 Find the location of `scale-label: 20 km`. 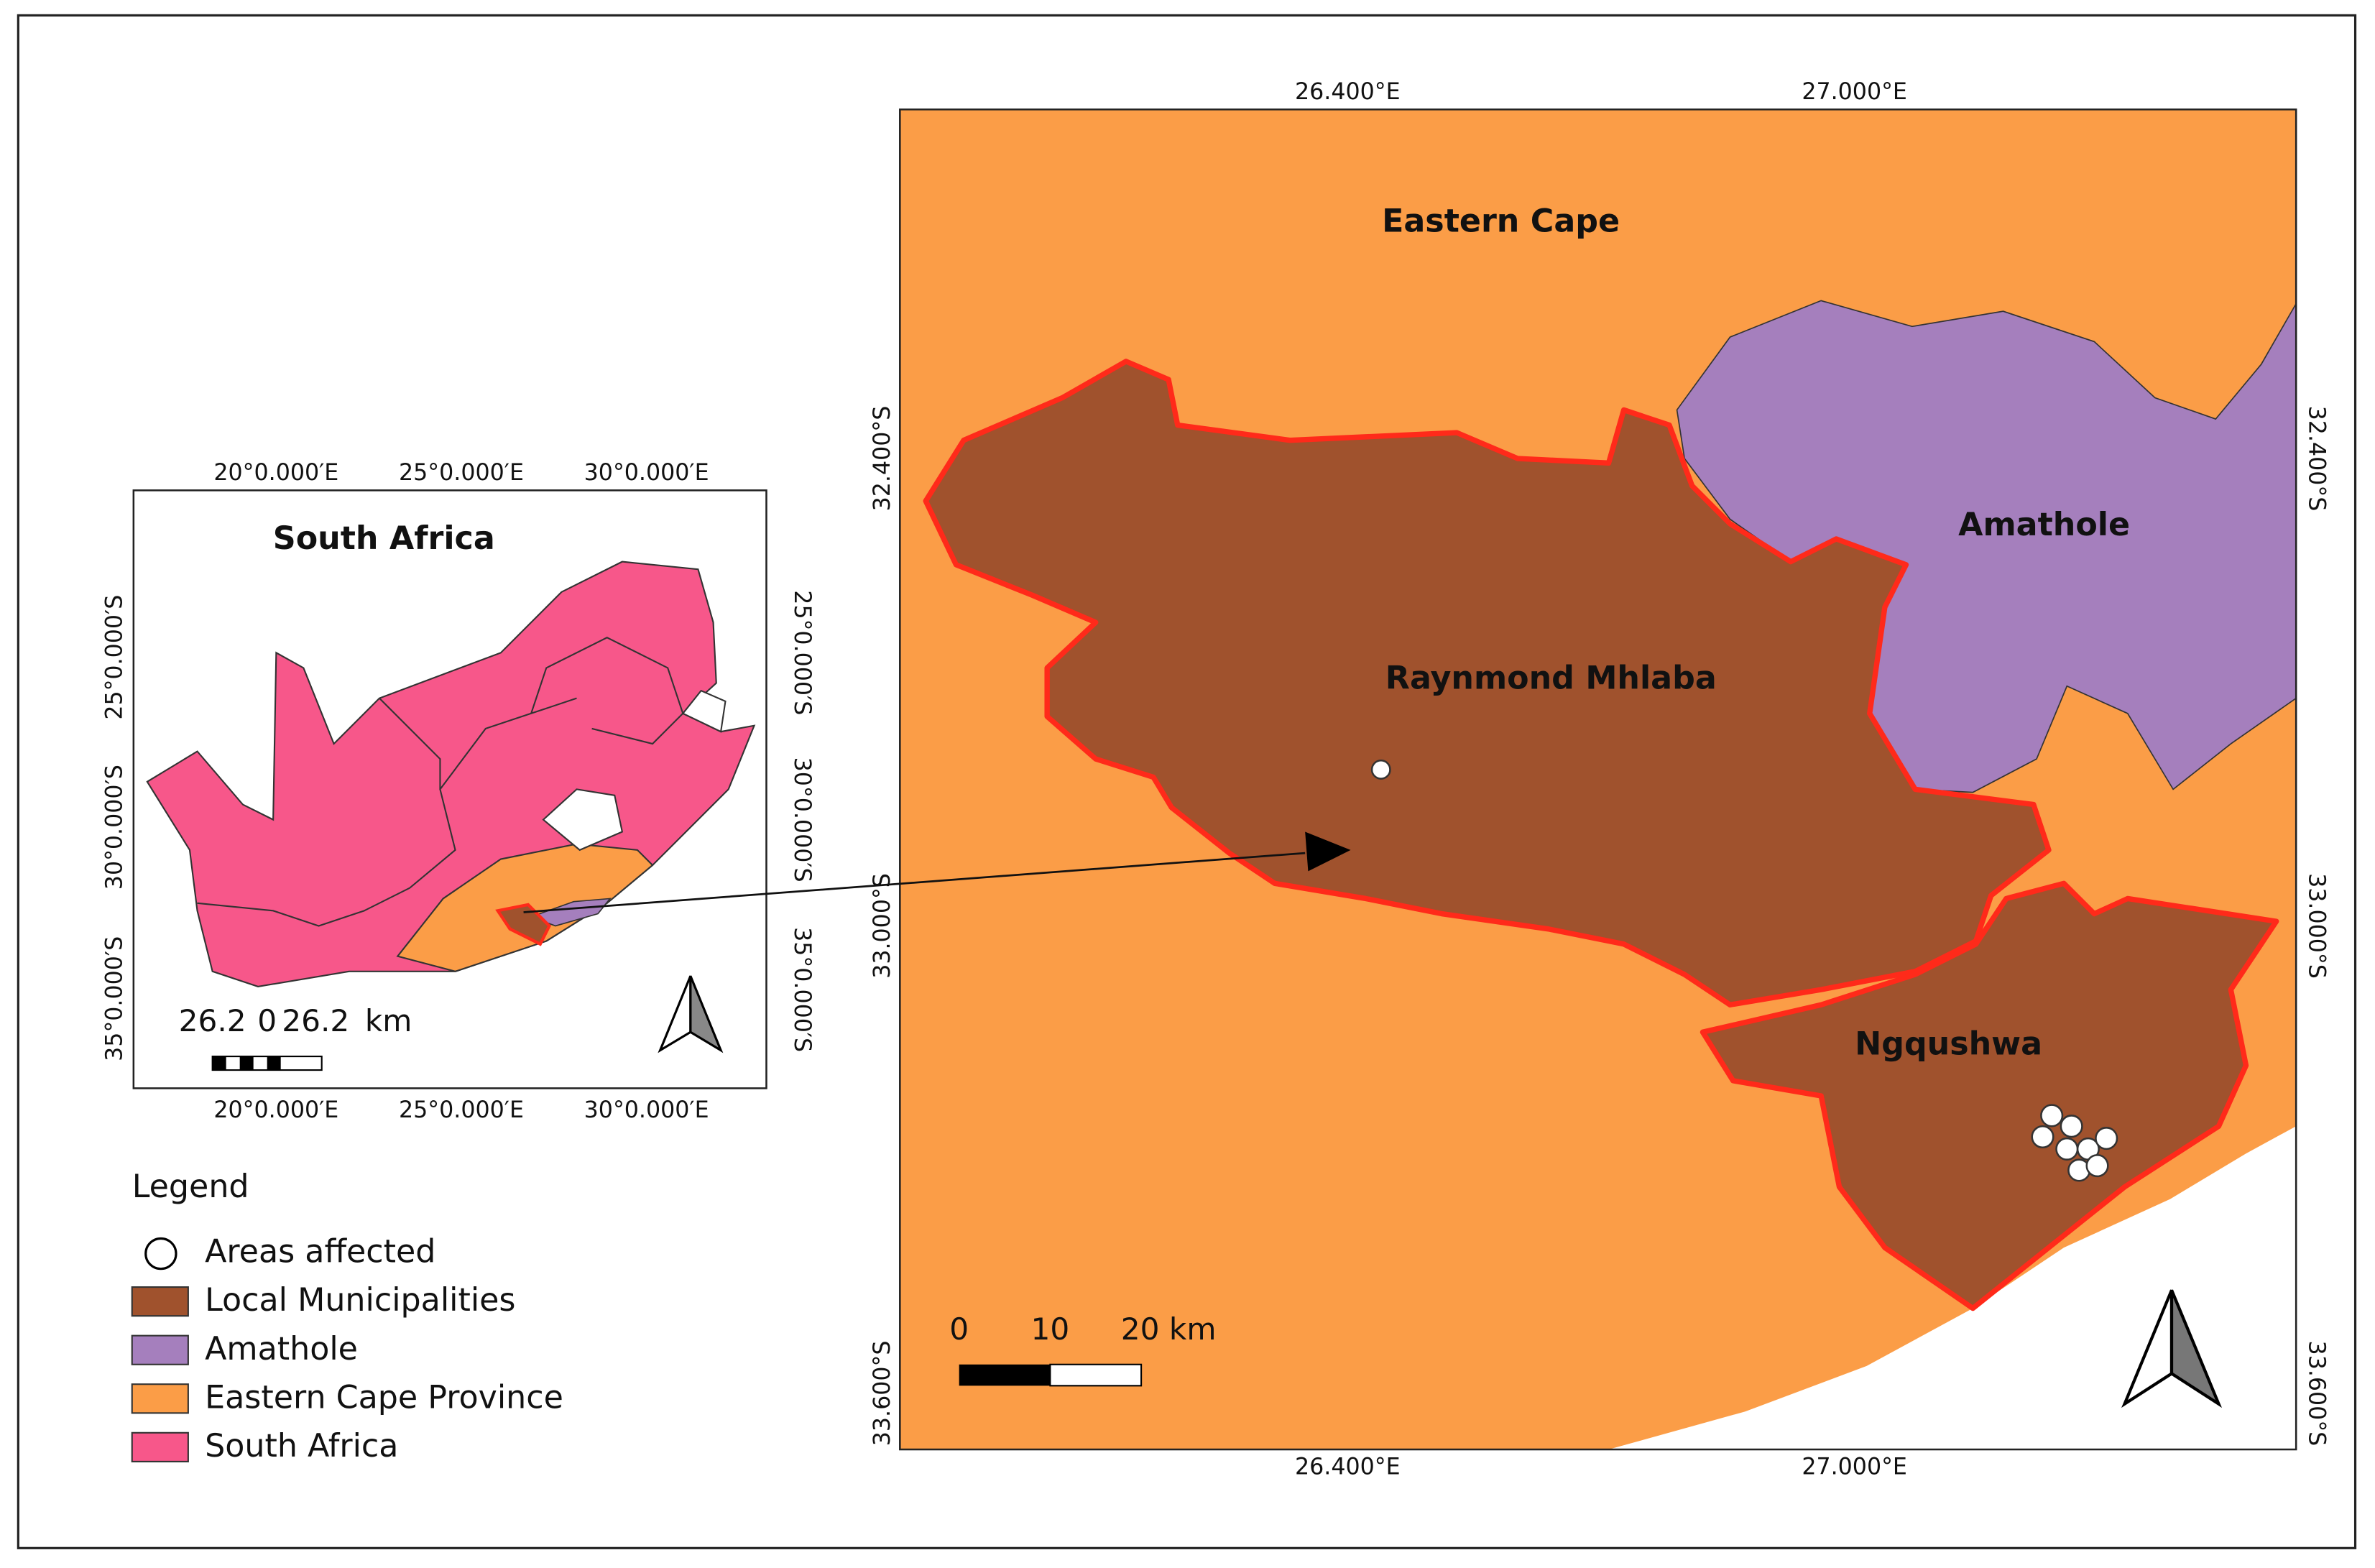

scale-label: 20 km is located at coordinates (1169, 1329).